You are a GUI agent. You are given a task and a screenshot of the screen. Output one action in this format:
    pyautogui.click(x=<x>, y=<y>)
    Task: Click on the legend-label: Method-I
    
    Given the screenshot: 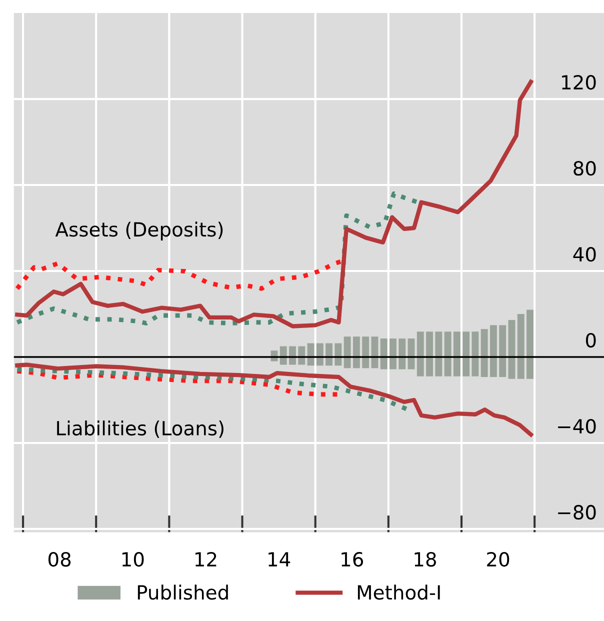 What is the action you would take?
    pyautogui.click(x=399, y=592)
    